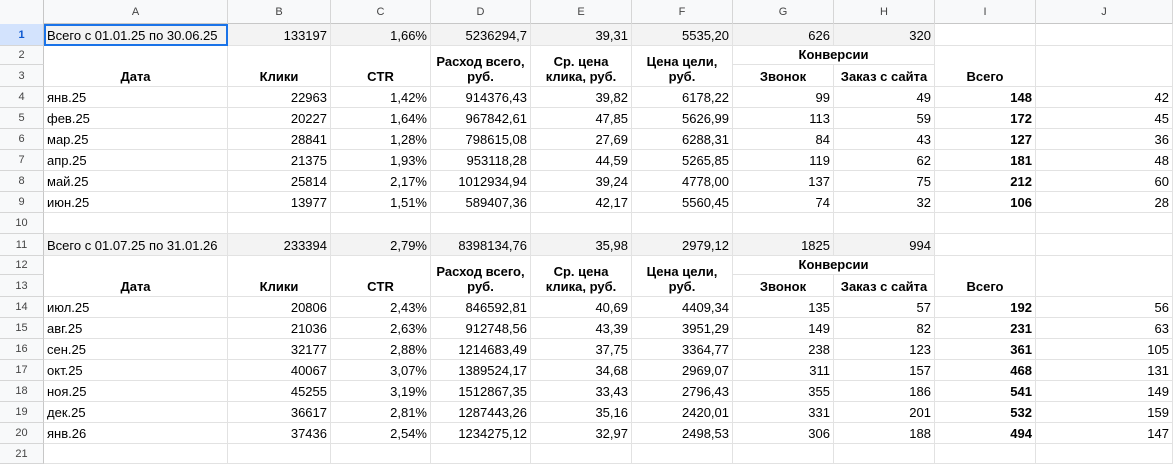 The width and height of the screenshot is (1173, 467). What do you see at coordinates (1104, 97) in the screenshot?
I see `row-extra: 42` at bounding box center [1104, 97].